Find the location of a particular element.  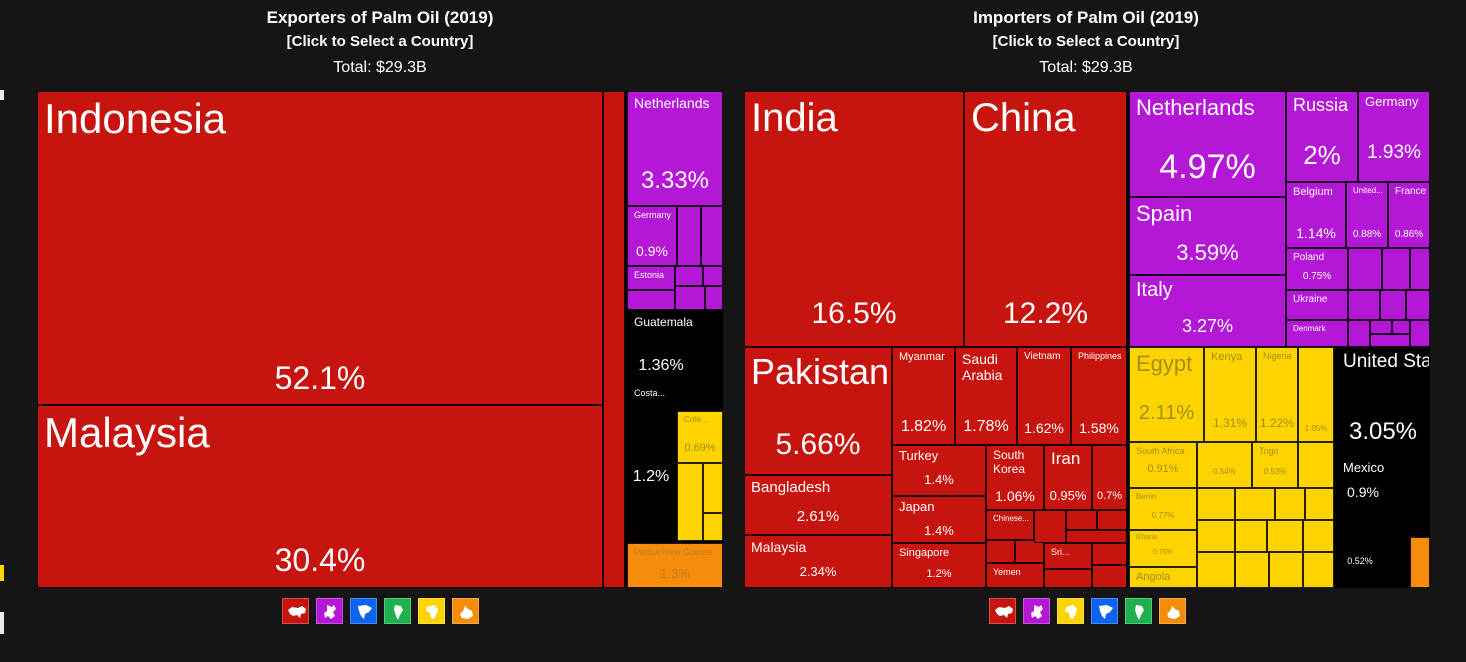

treemap-cell-netherlands: Netherlands 3.33% is located at coordinates (675, 148).